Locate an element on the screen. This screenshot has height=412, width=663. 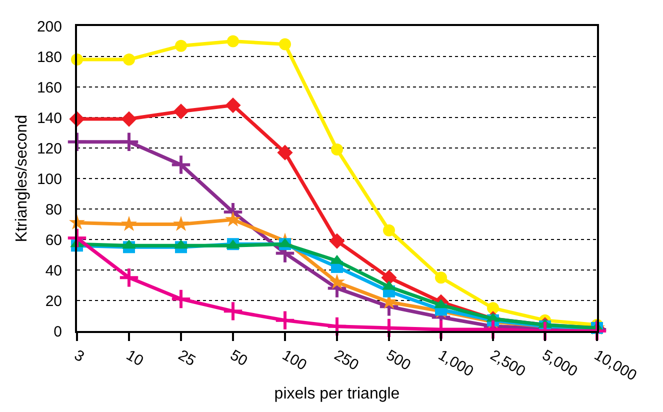
y-axis-title: Ktriangles/second is located at coordinates (21, 178).